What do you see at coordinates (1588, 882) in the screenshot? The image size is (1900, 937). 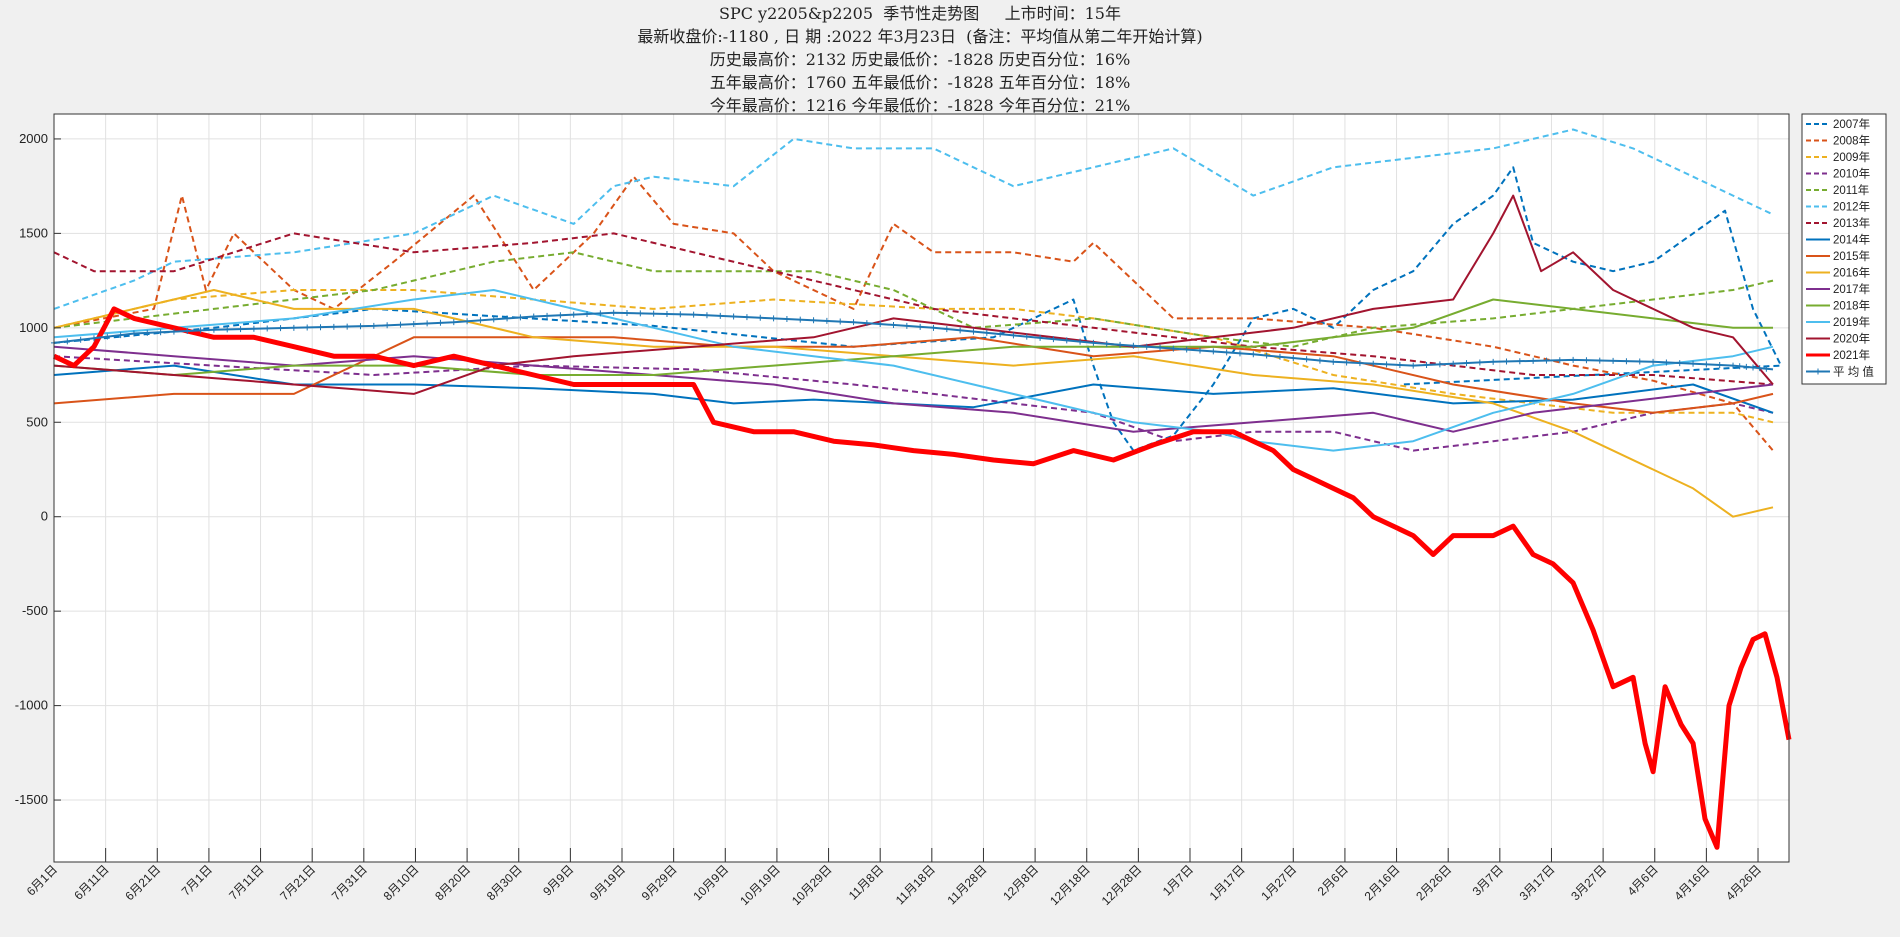 I see `x-tick-label-30: 3月27日` at bounding box center [1588, 882].